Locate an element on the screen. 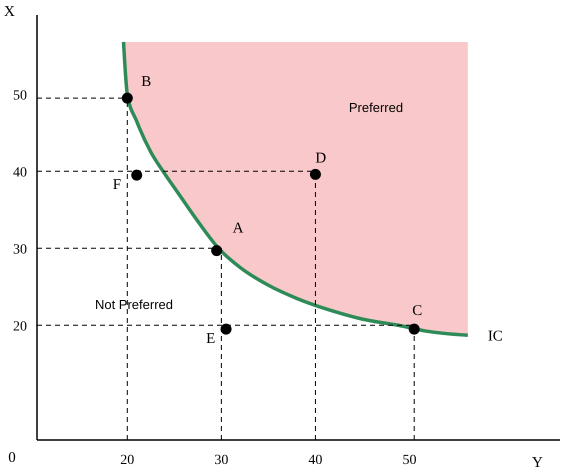  annotation: C is located at coordinates (417, 311).